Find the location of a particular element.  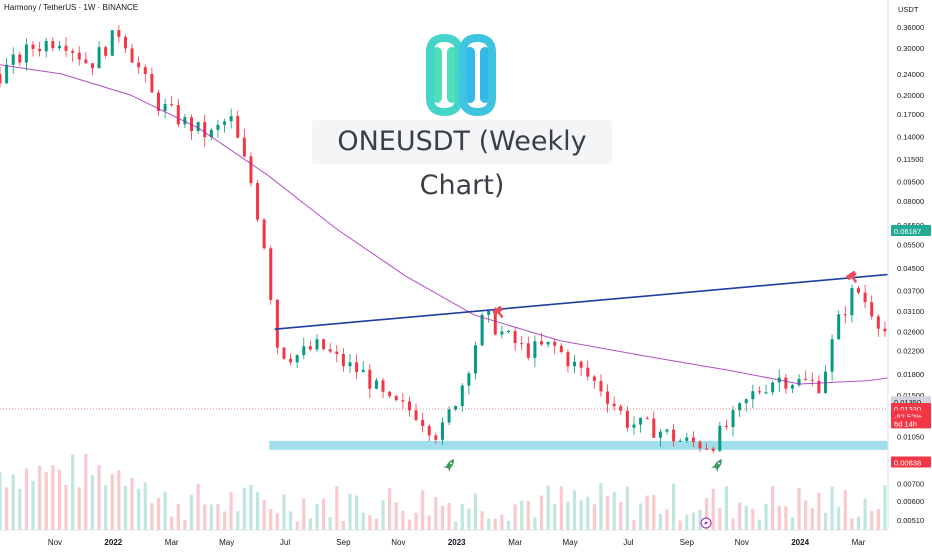

time-axis-tick: Jul is located at coordinates (628, 542).